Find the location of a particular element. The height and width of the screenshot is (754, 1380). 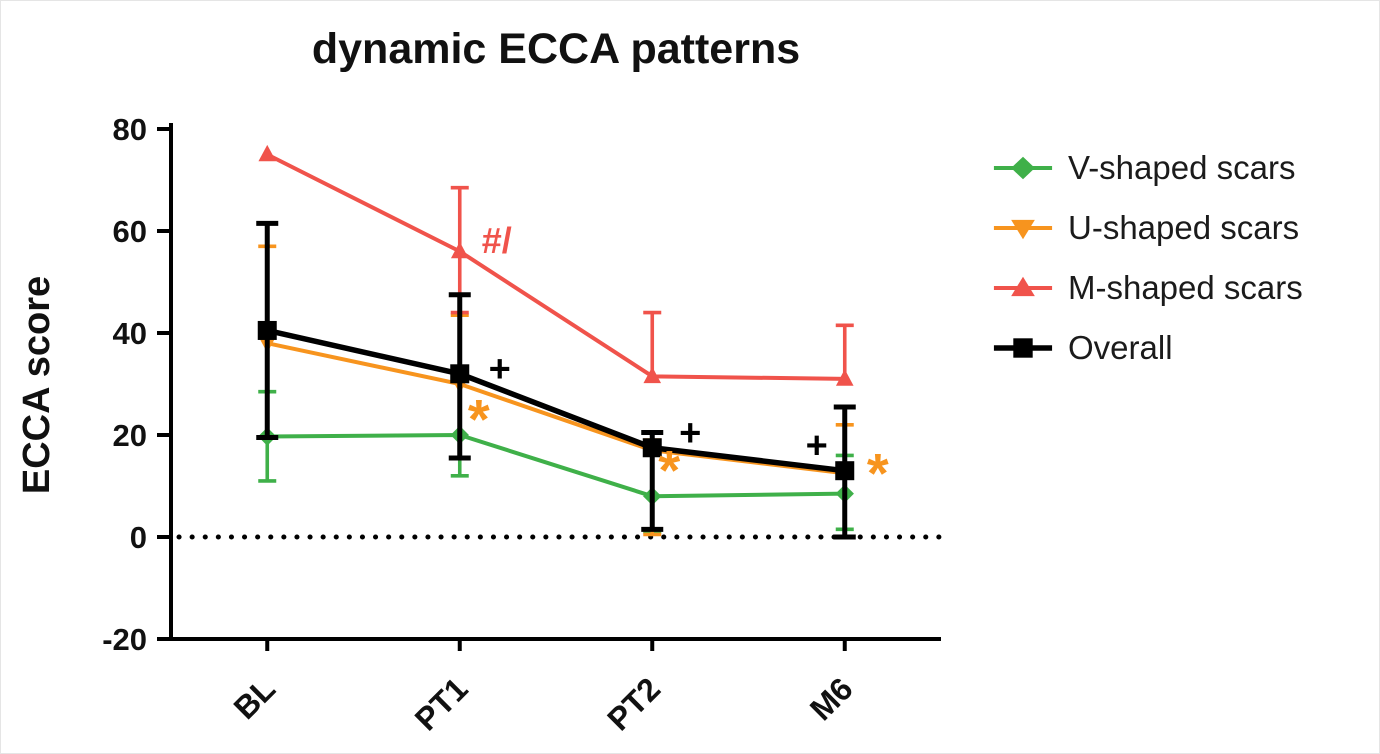

u-shaped-marker-icon is located at coordinates (1023, 229).